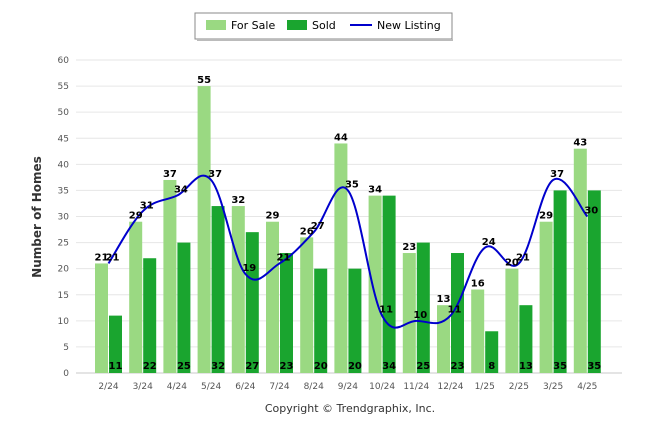 The width and height of the screenshot is (646, 434). I want to click on data-label-sold: 25, so click(423, 366).